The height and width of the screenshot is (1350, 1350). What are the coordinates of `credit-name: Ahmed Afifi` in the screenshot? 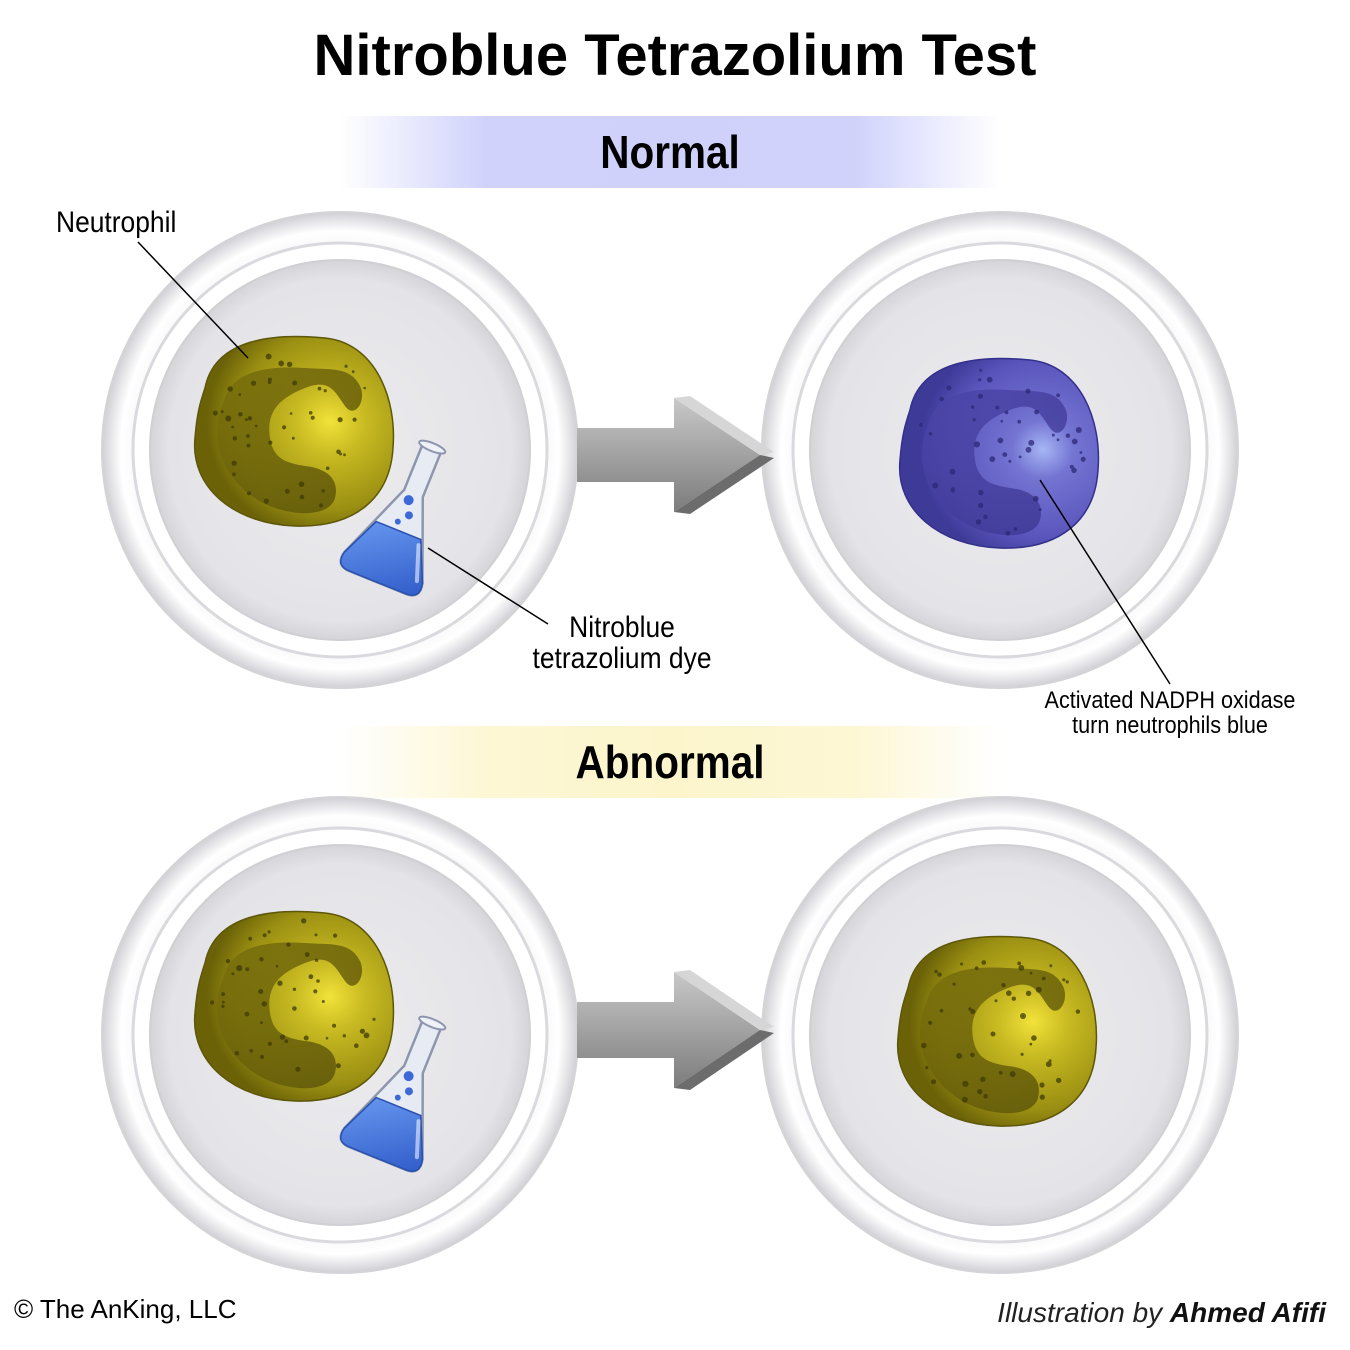 It's located at (1247, 1312).